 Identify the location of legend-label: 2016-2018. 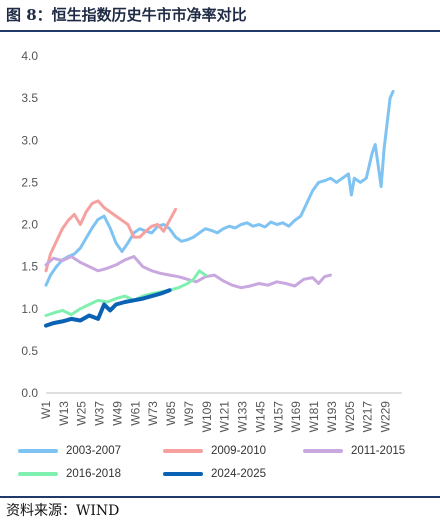
(93, 474).